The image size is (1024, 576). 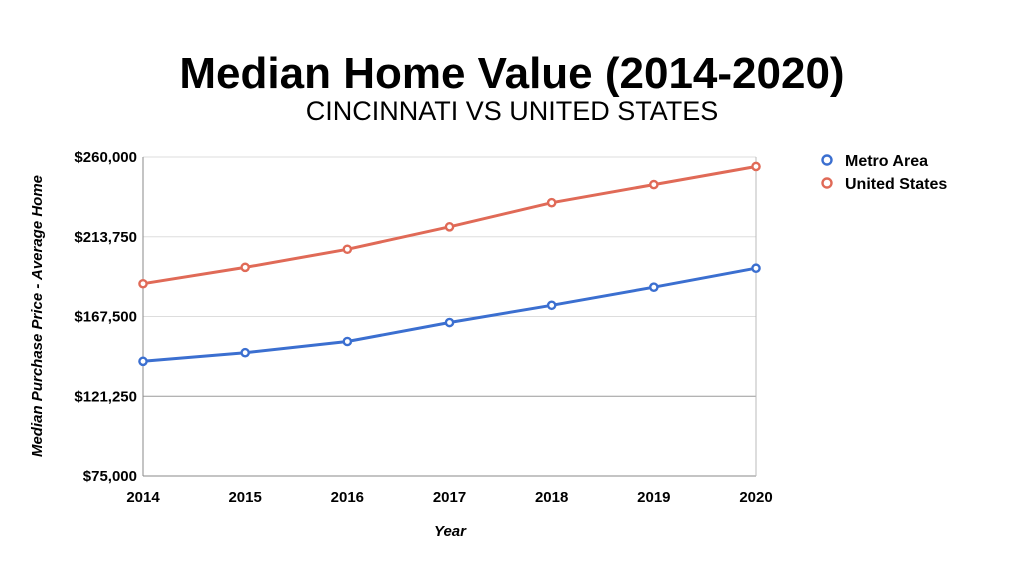 I want to click on point-metro-area-2019, so click(x=654, y=287).